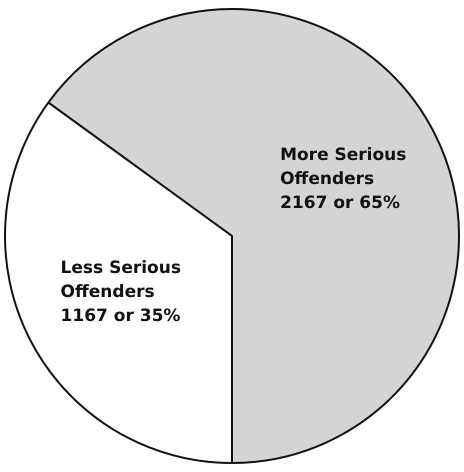 This screenshot has width=464, height=472. What do you see at coordinates (120, 316) in the screenshot?
I see `data-label: 1167 or 35%` at bounding box center [120, 316].